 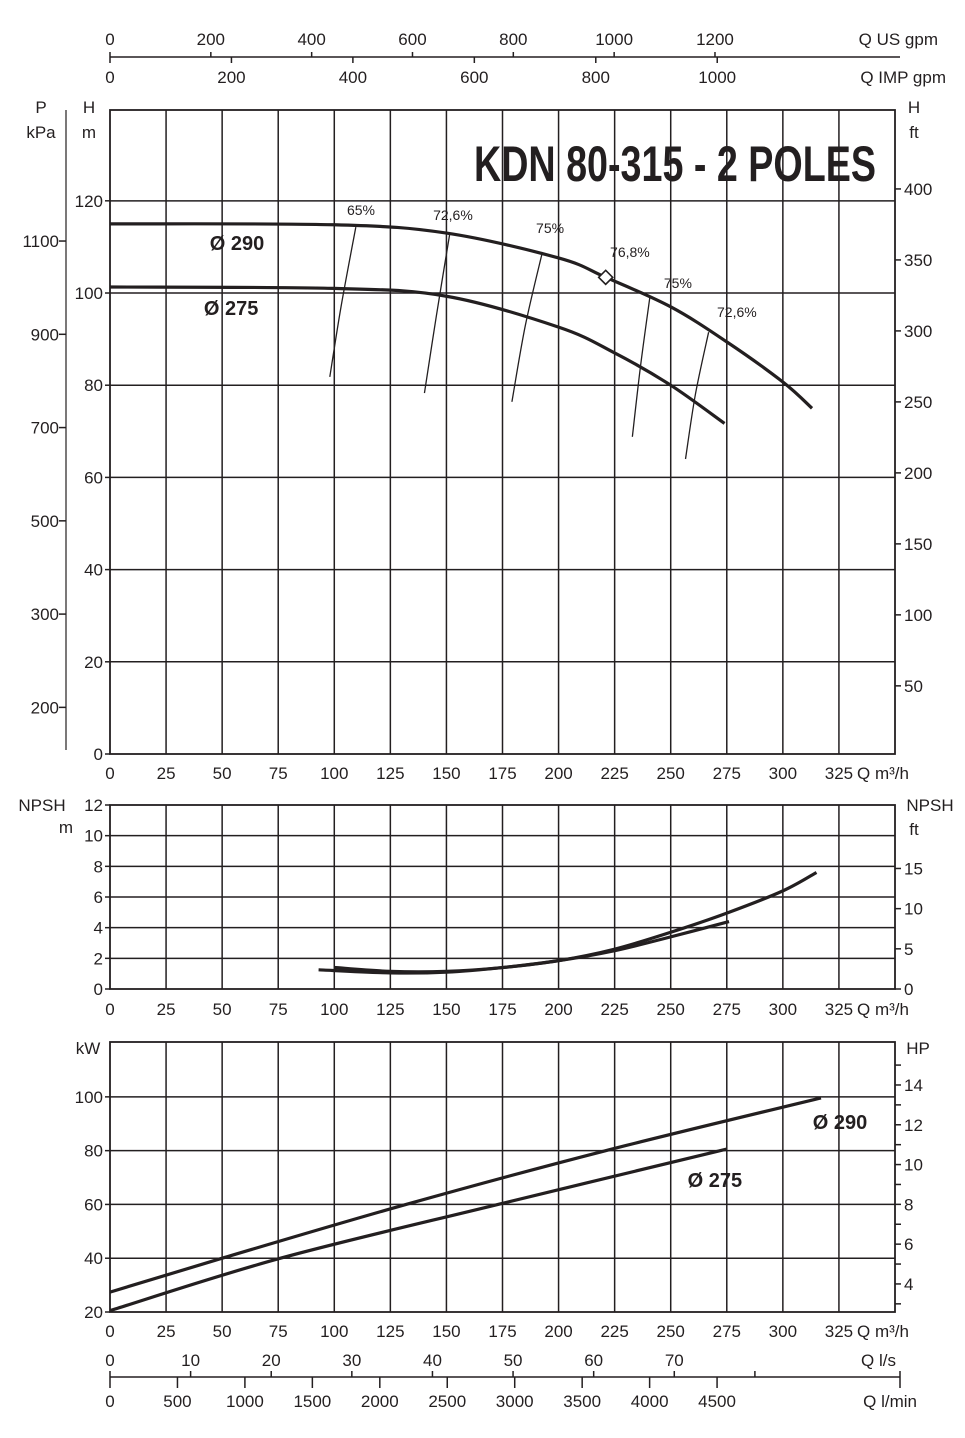 I want to click on ls-tick-label: 0, so click(x=109, y=1360).